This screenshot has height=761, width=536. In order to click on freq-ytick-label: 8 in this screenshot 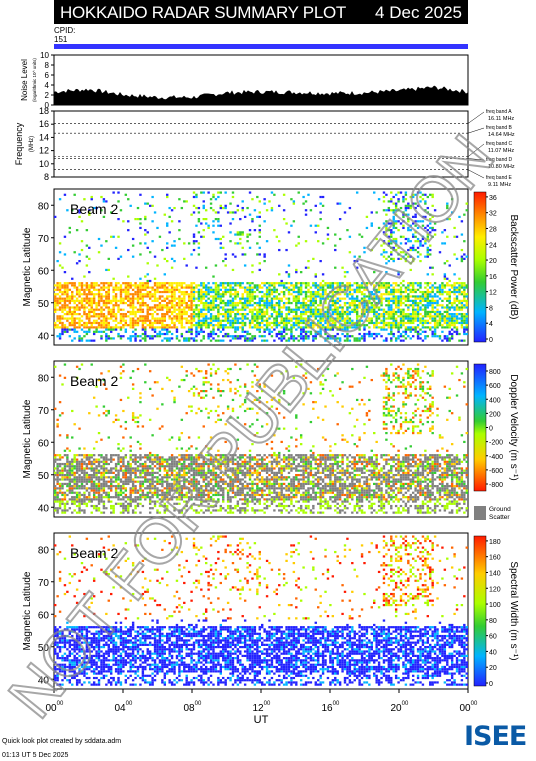, I will do `click(46, 177)`.